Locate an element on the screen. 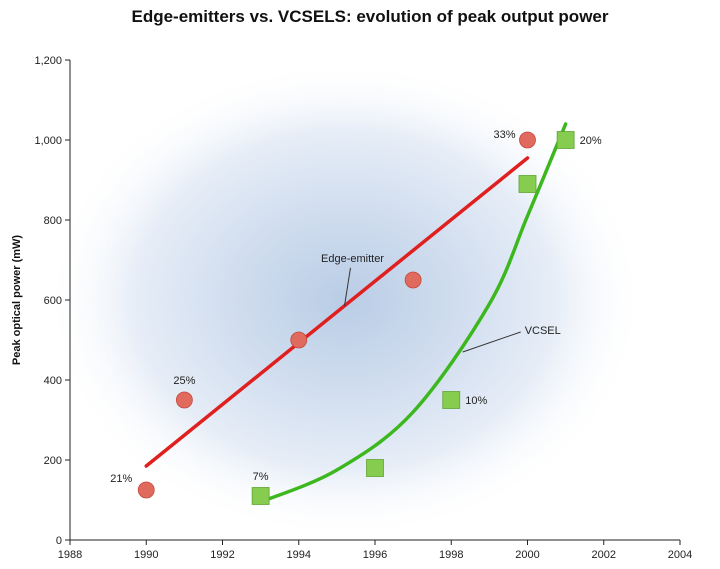  y-tick-label: 1,200 is located at coordinates (48, 61).